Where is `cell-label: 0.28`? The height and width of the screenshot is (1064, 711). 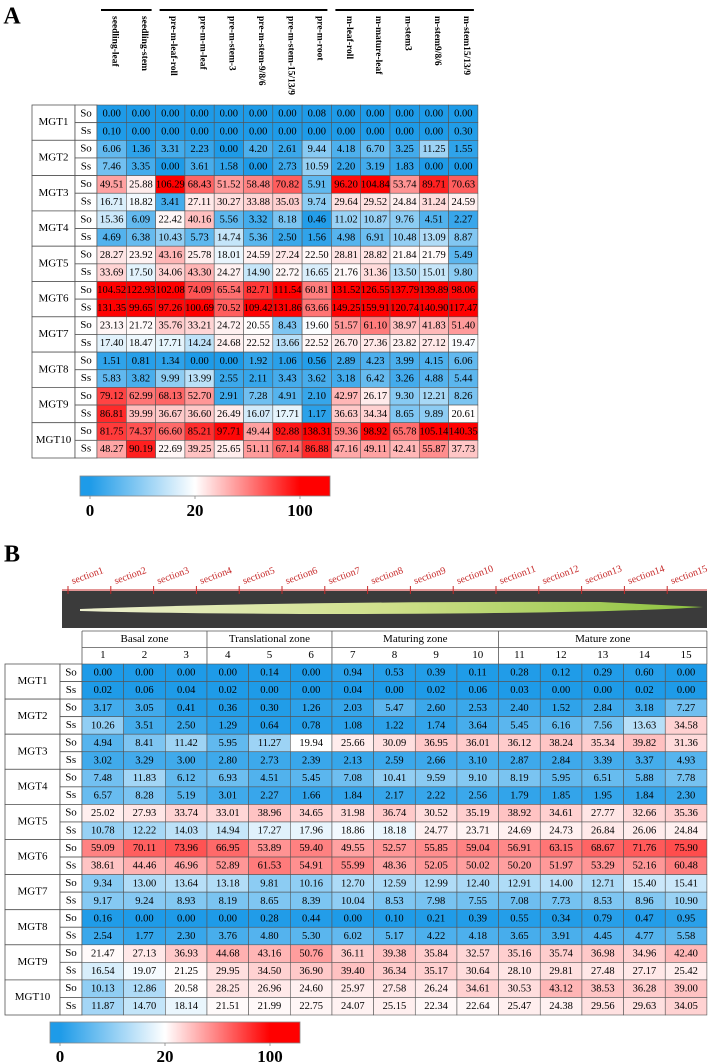 cell-label: 0.28 is located at coordinates (519, 673).